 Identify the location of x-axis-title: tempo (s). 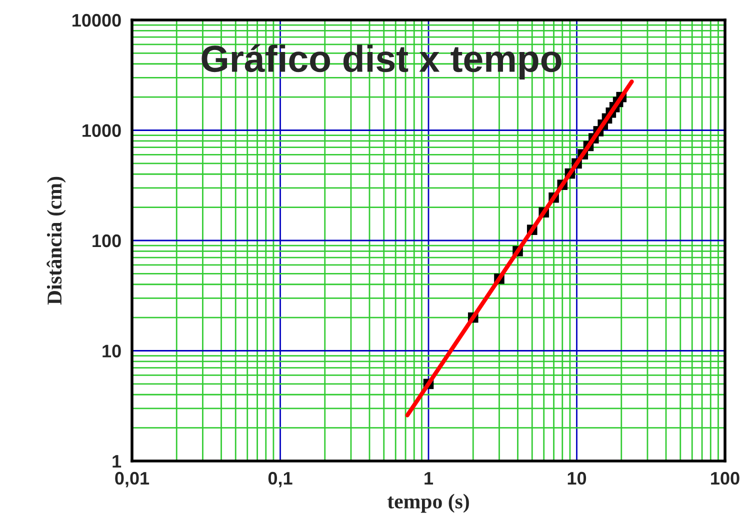
(428, 503).